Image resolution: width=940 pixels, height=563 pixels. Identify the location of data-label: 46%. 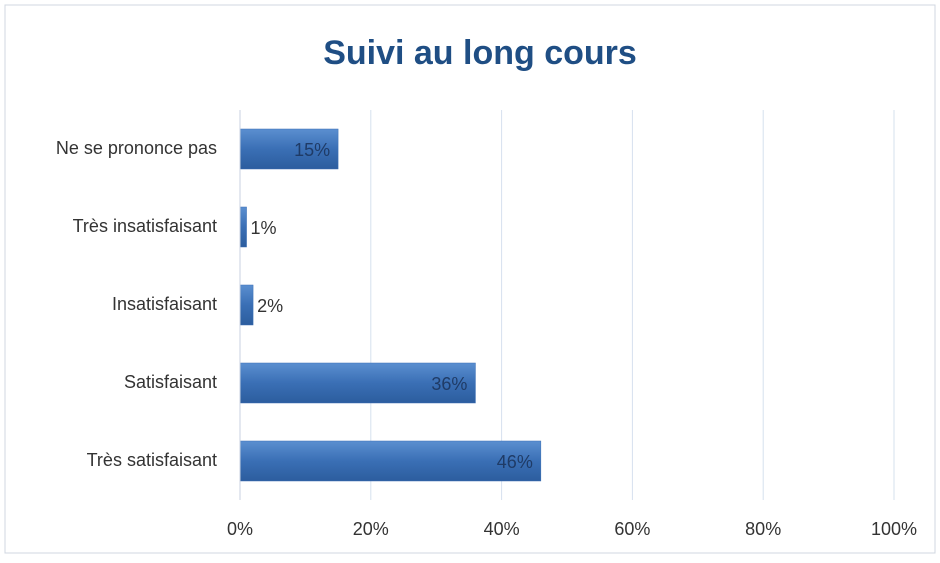
(515, 462).